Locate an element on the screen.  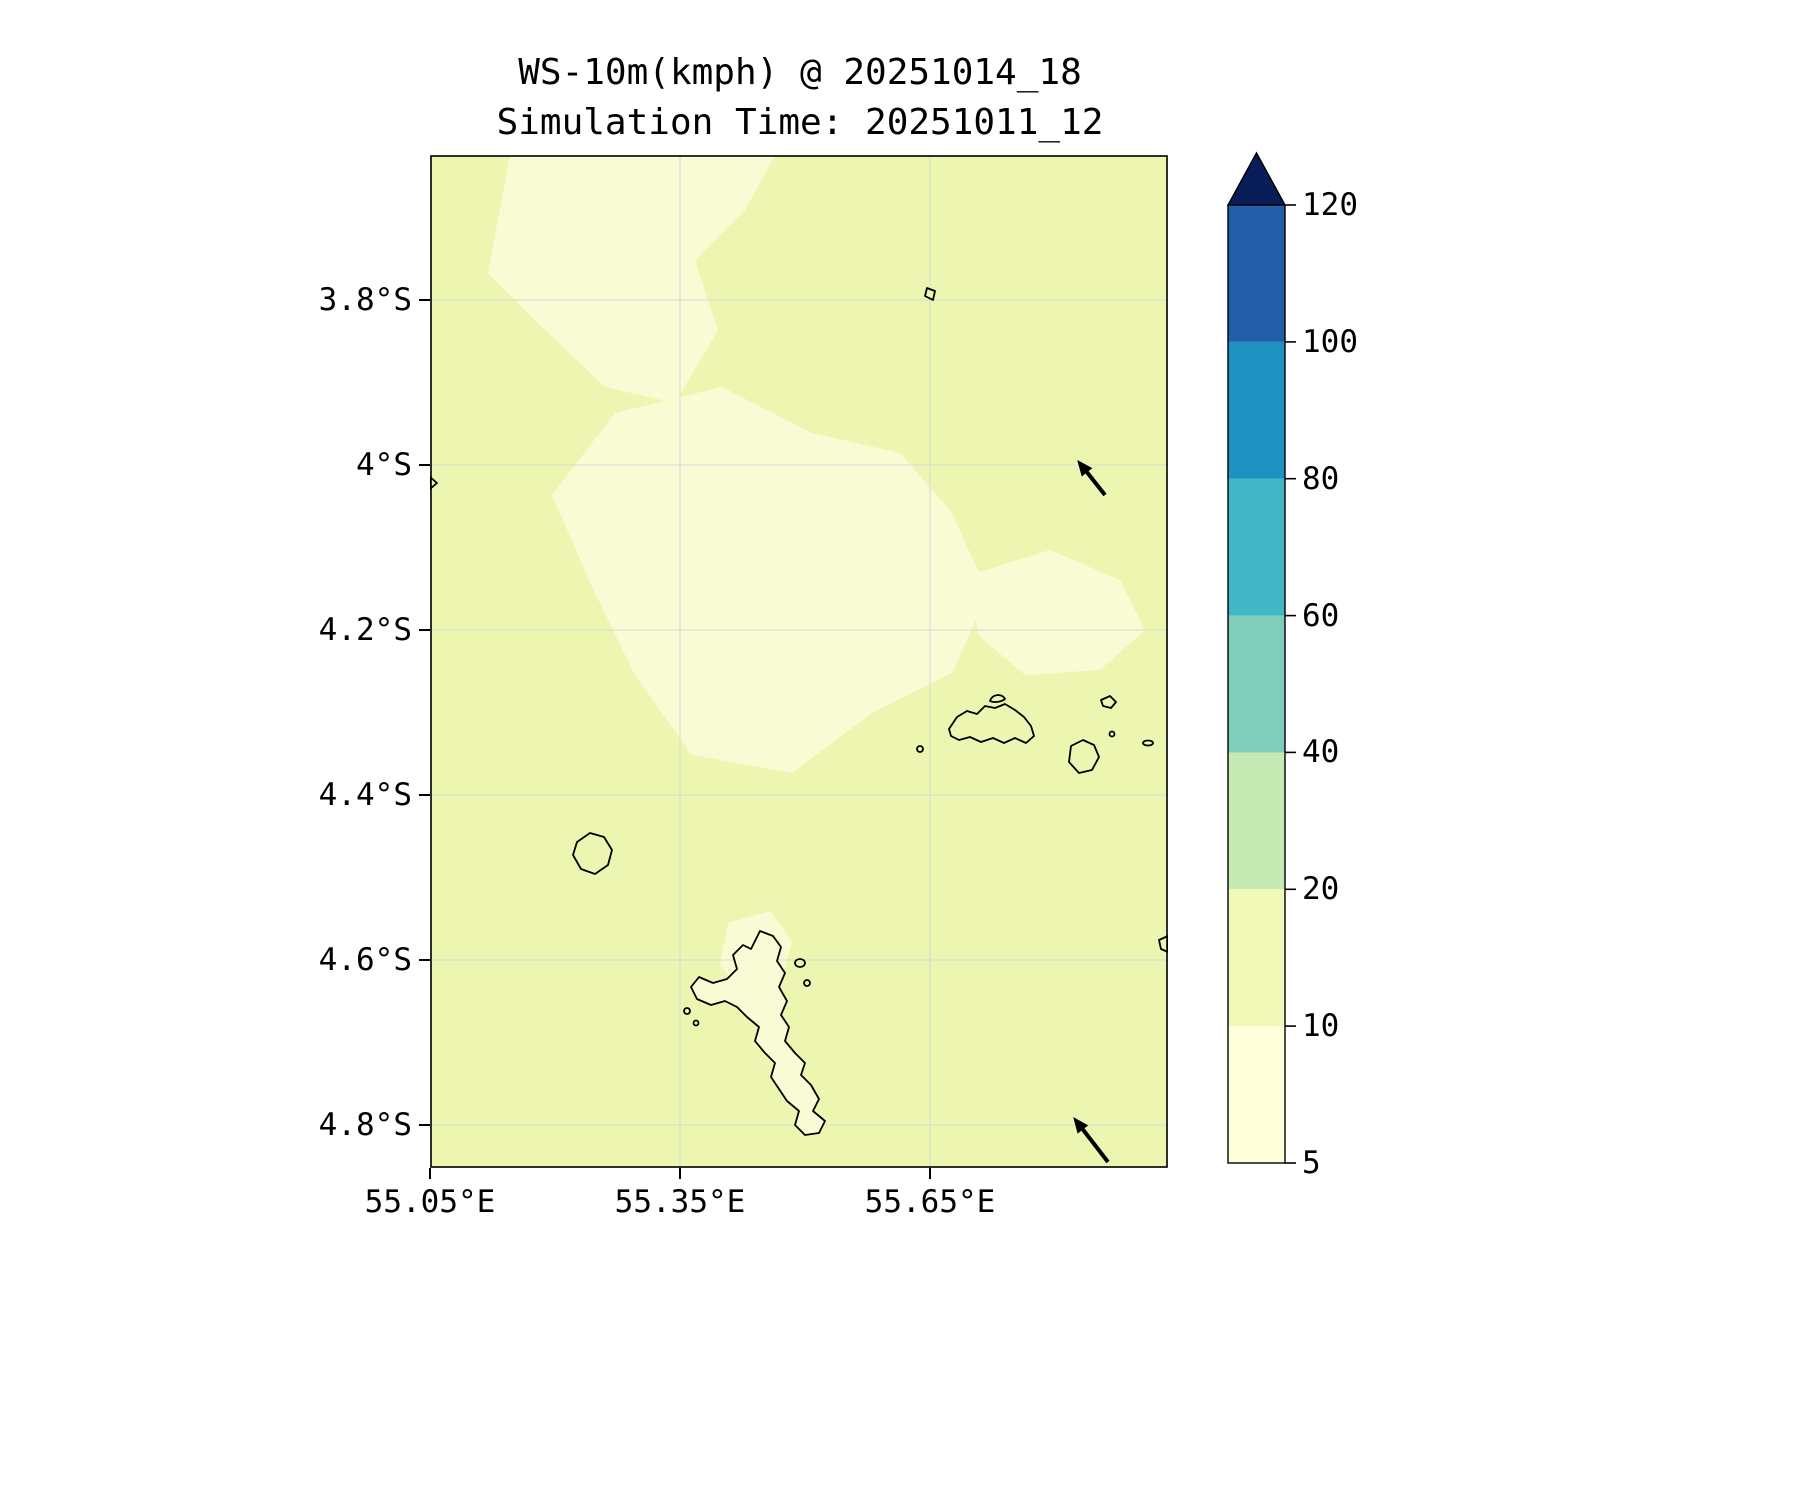
y-tick-label: 4.6°S is located at coordinates (365, 960).